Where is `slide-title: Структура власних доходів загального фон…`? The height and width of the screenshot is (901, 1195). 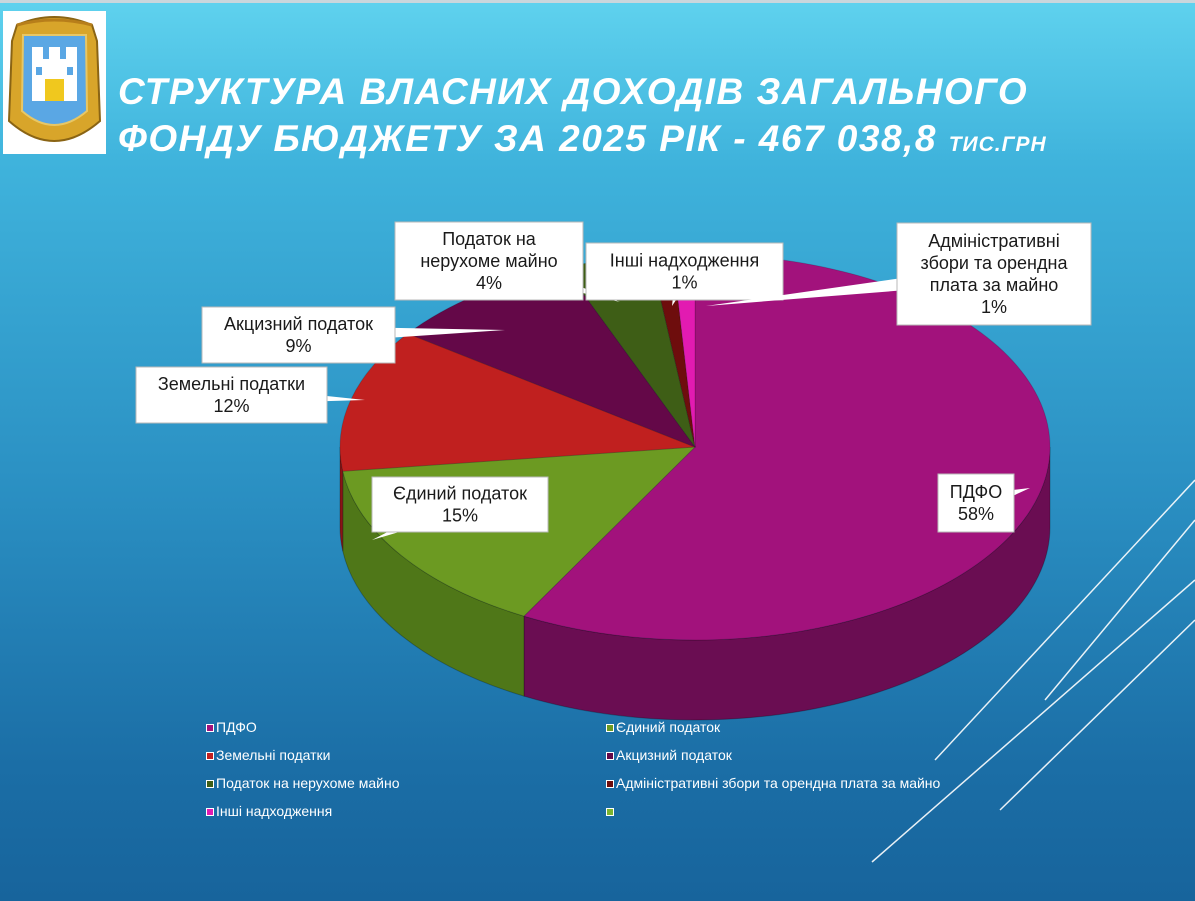 slide-title: Структура власних доходів загального фон… is located at coordinates (648, 118).